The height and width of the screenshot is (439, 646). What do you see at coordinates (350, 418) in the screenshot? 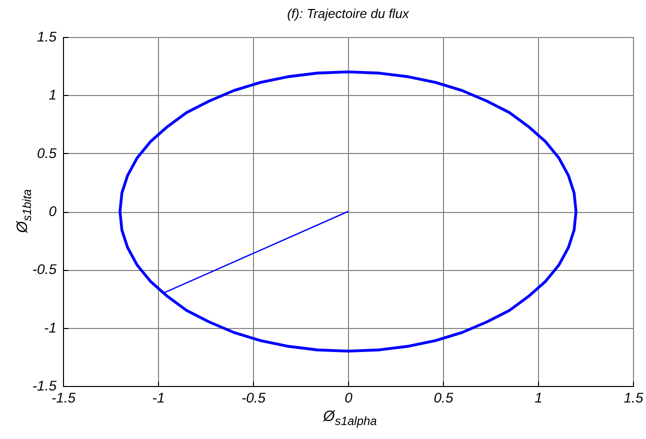
I see `x-axis-title: Ø$_{s1alpha}$` at bounding box center [350, 418].